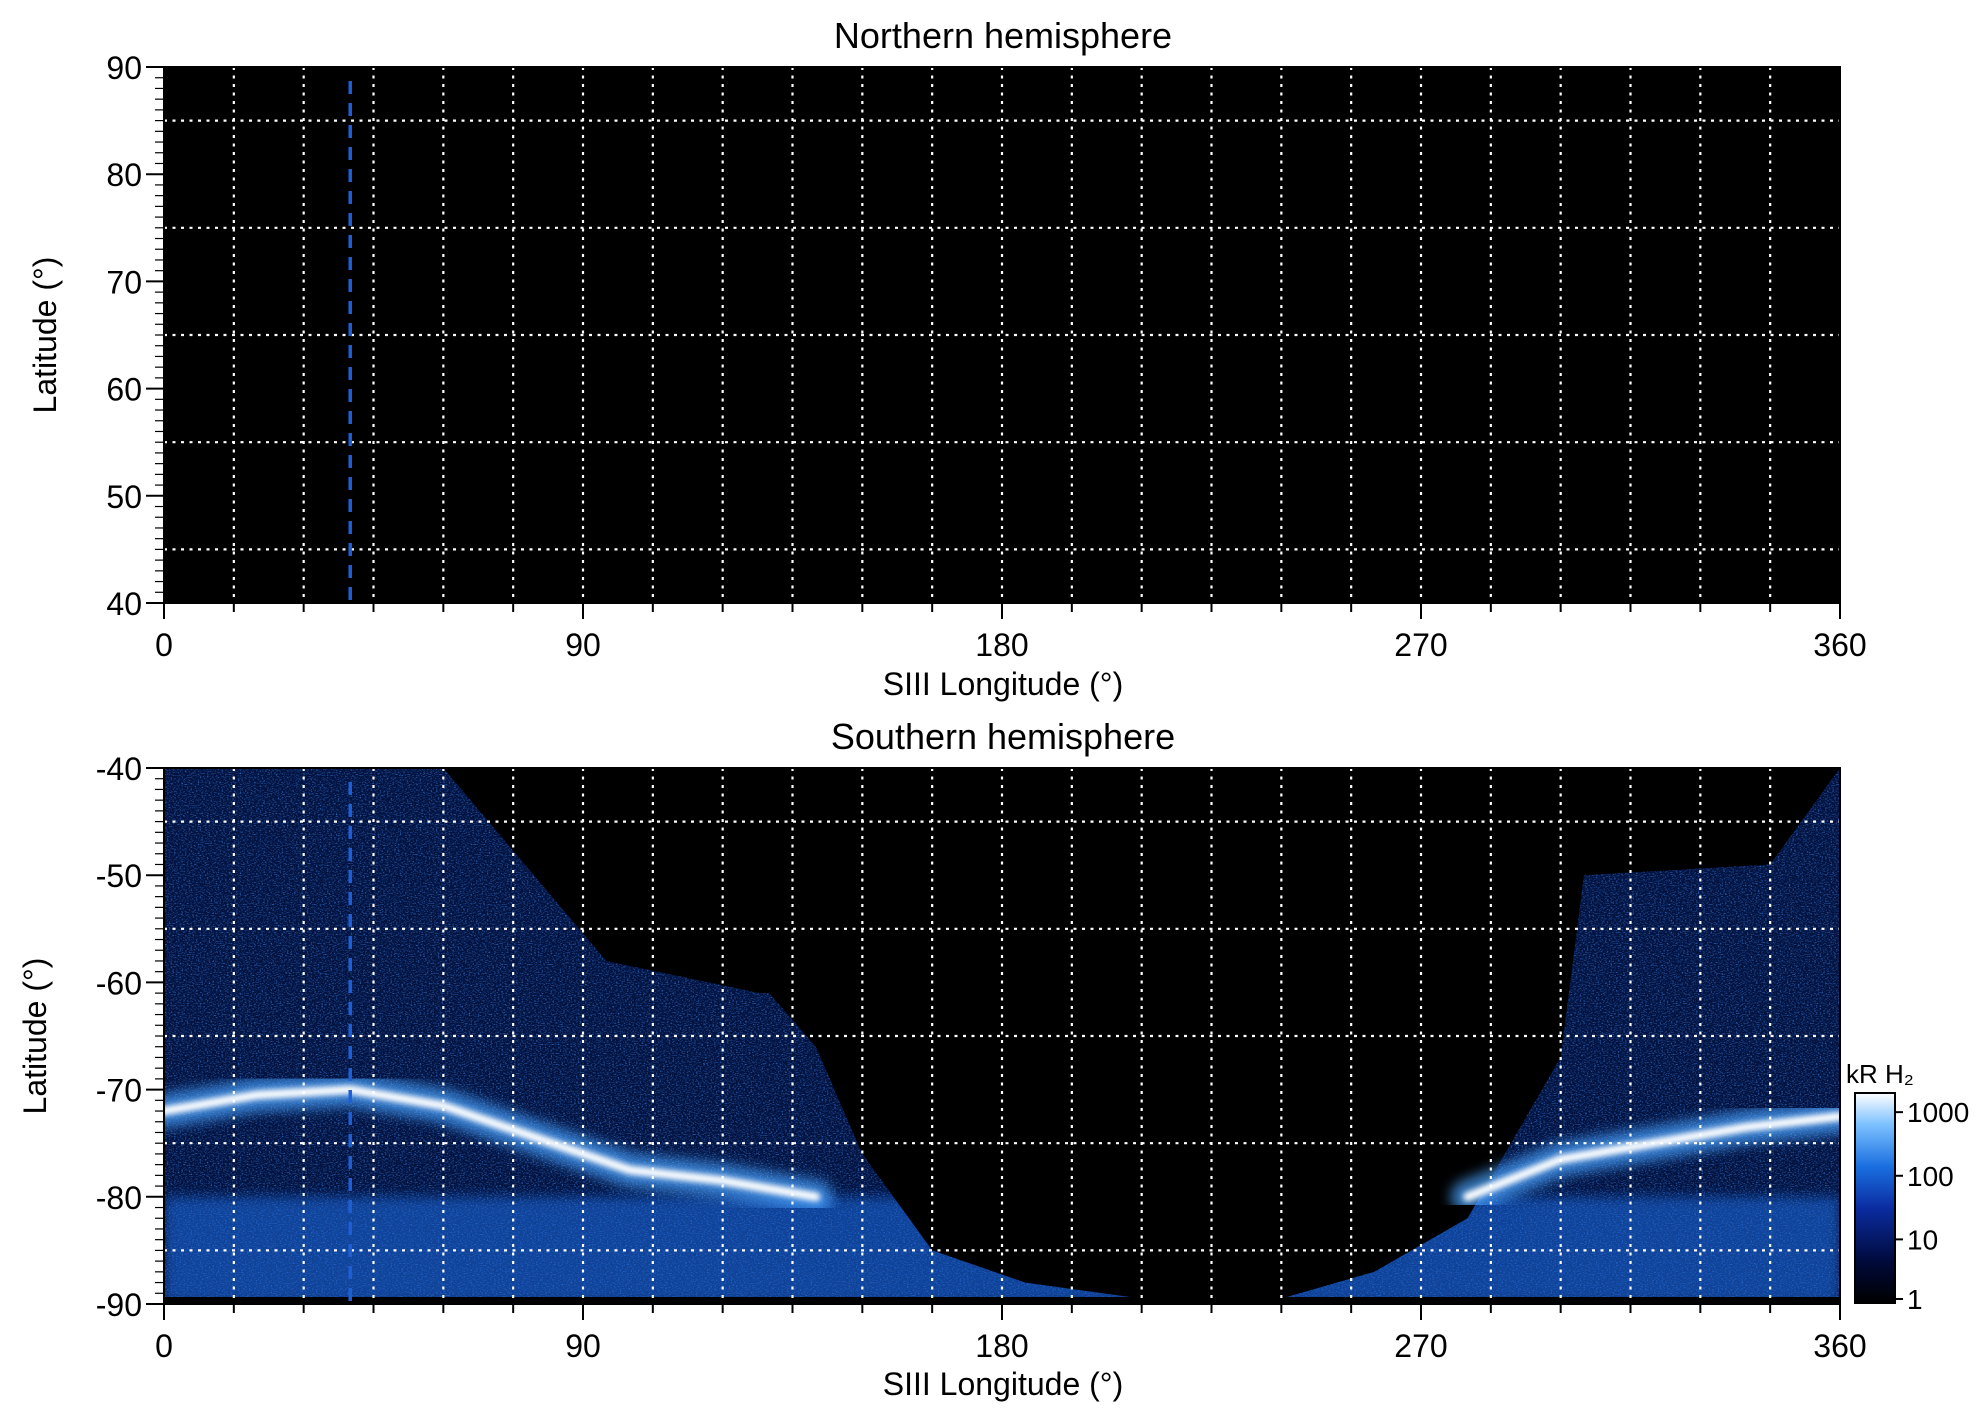 This screenshot has height=1423, width=1983. Describe the element at coordinates (124, 497) in the screenshot. I see `y-tick-label: 50` at that location.